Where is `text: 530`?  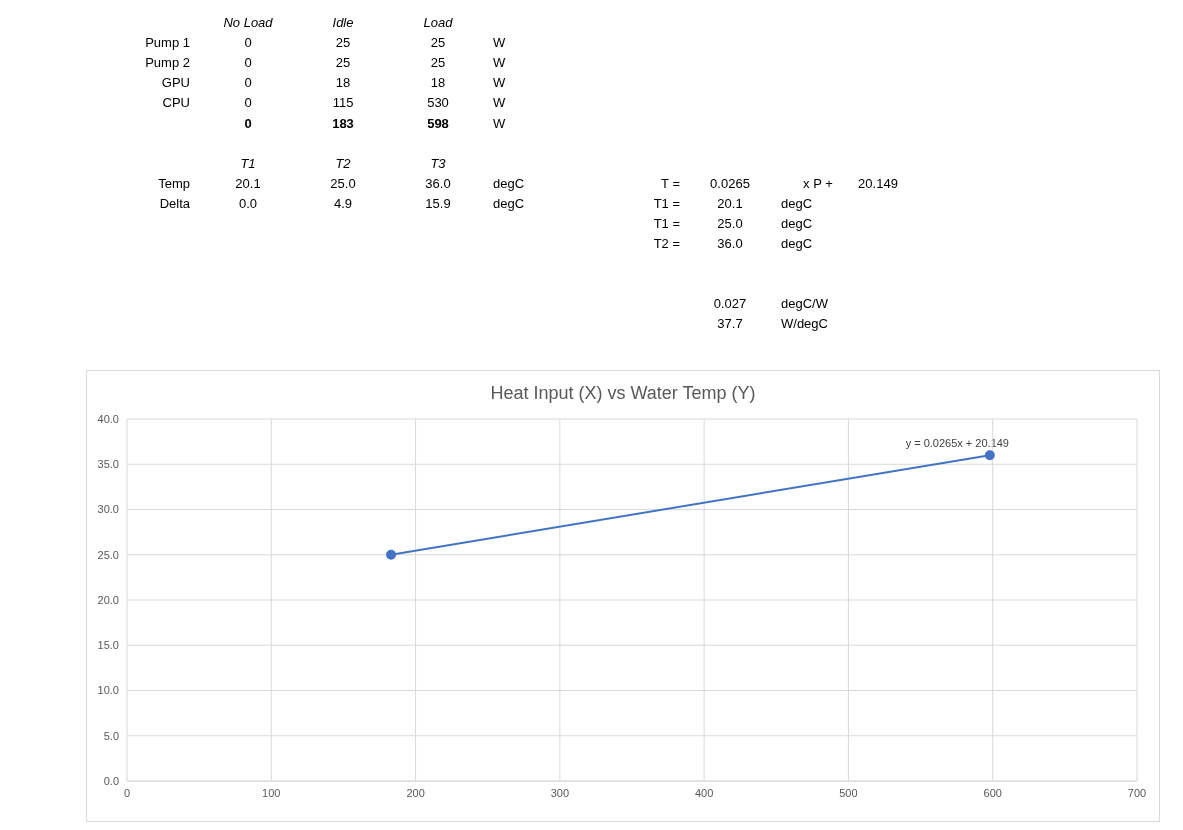 text: 530 is located at coordinates (438, 102).